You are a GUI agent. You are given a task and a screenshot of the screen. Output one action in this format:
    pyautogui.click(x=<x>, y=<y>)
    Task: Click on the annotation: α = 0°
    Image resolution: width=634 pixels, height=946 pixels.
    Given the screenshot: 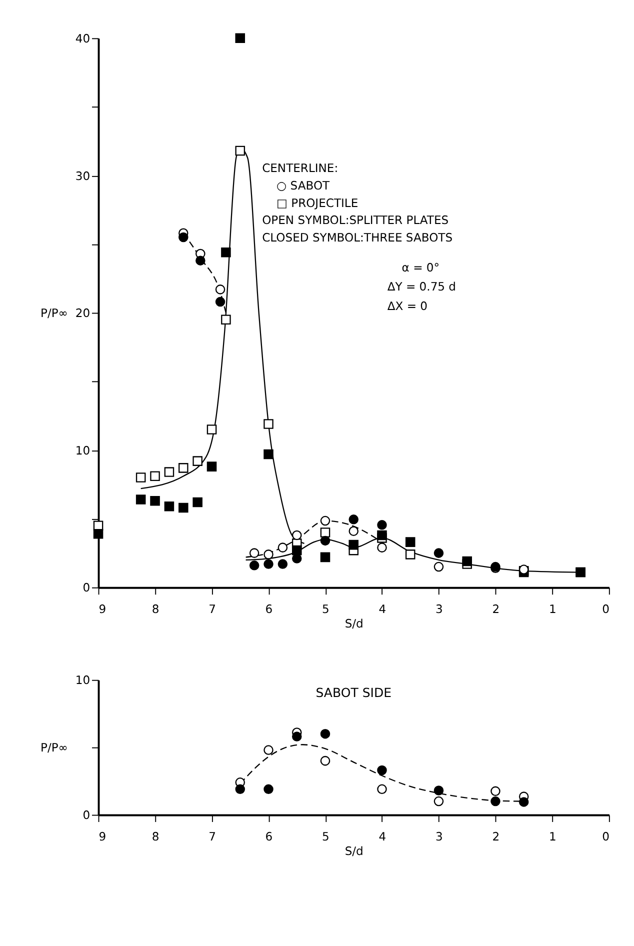 What is the action you would take?
    pyautogui.click(x=421, y=267)
    